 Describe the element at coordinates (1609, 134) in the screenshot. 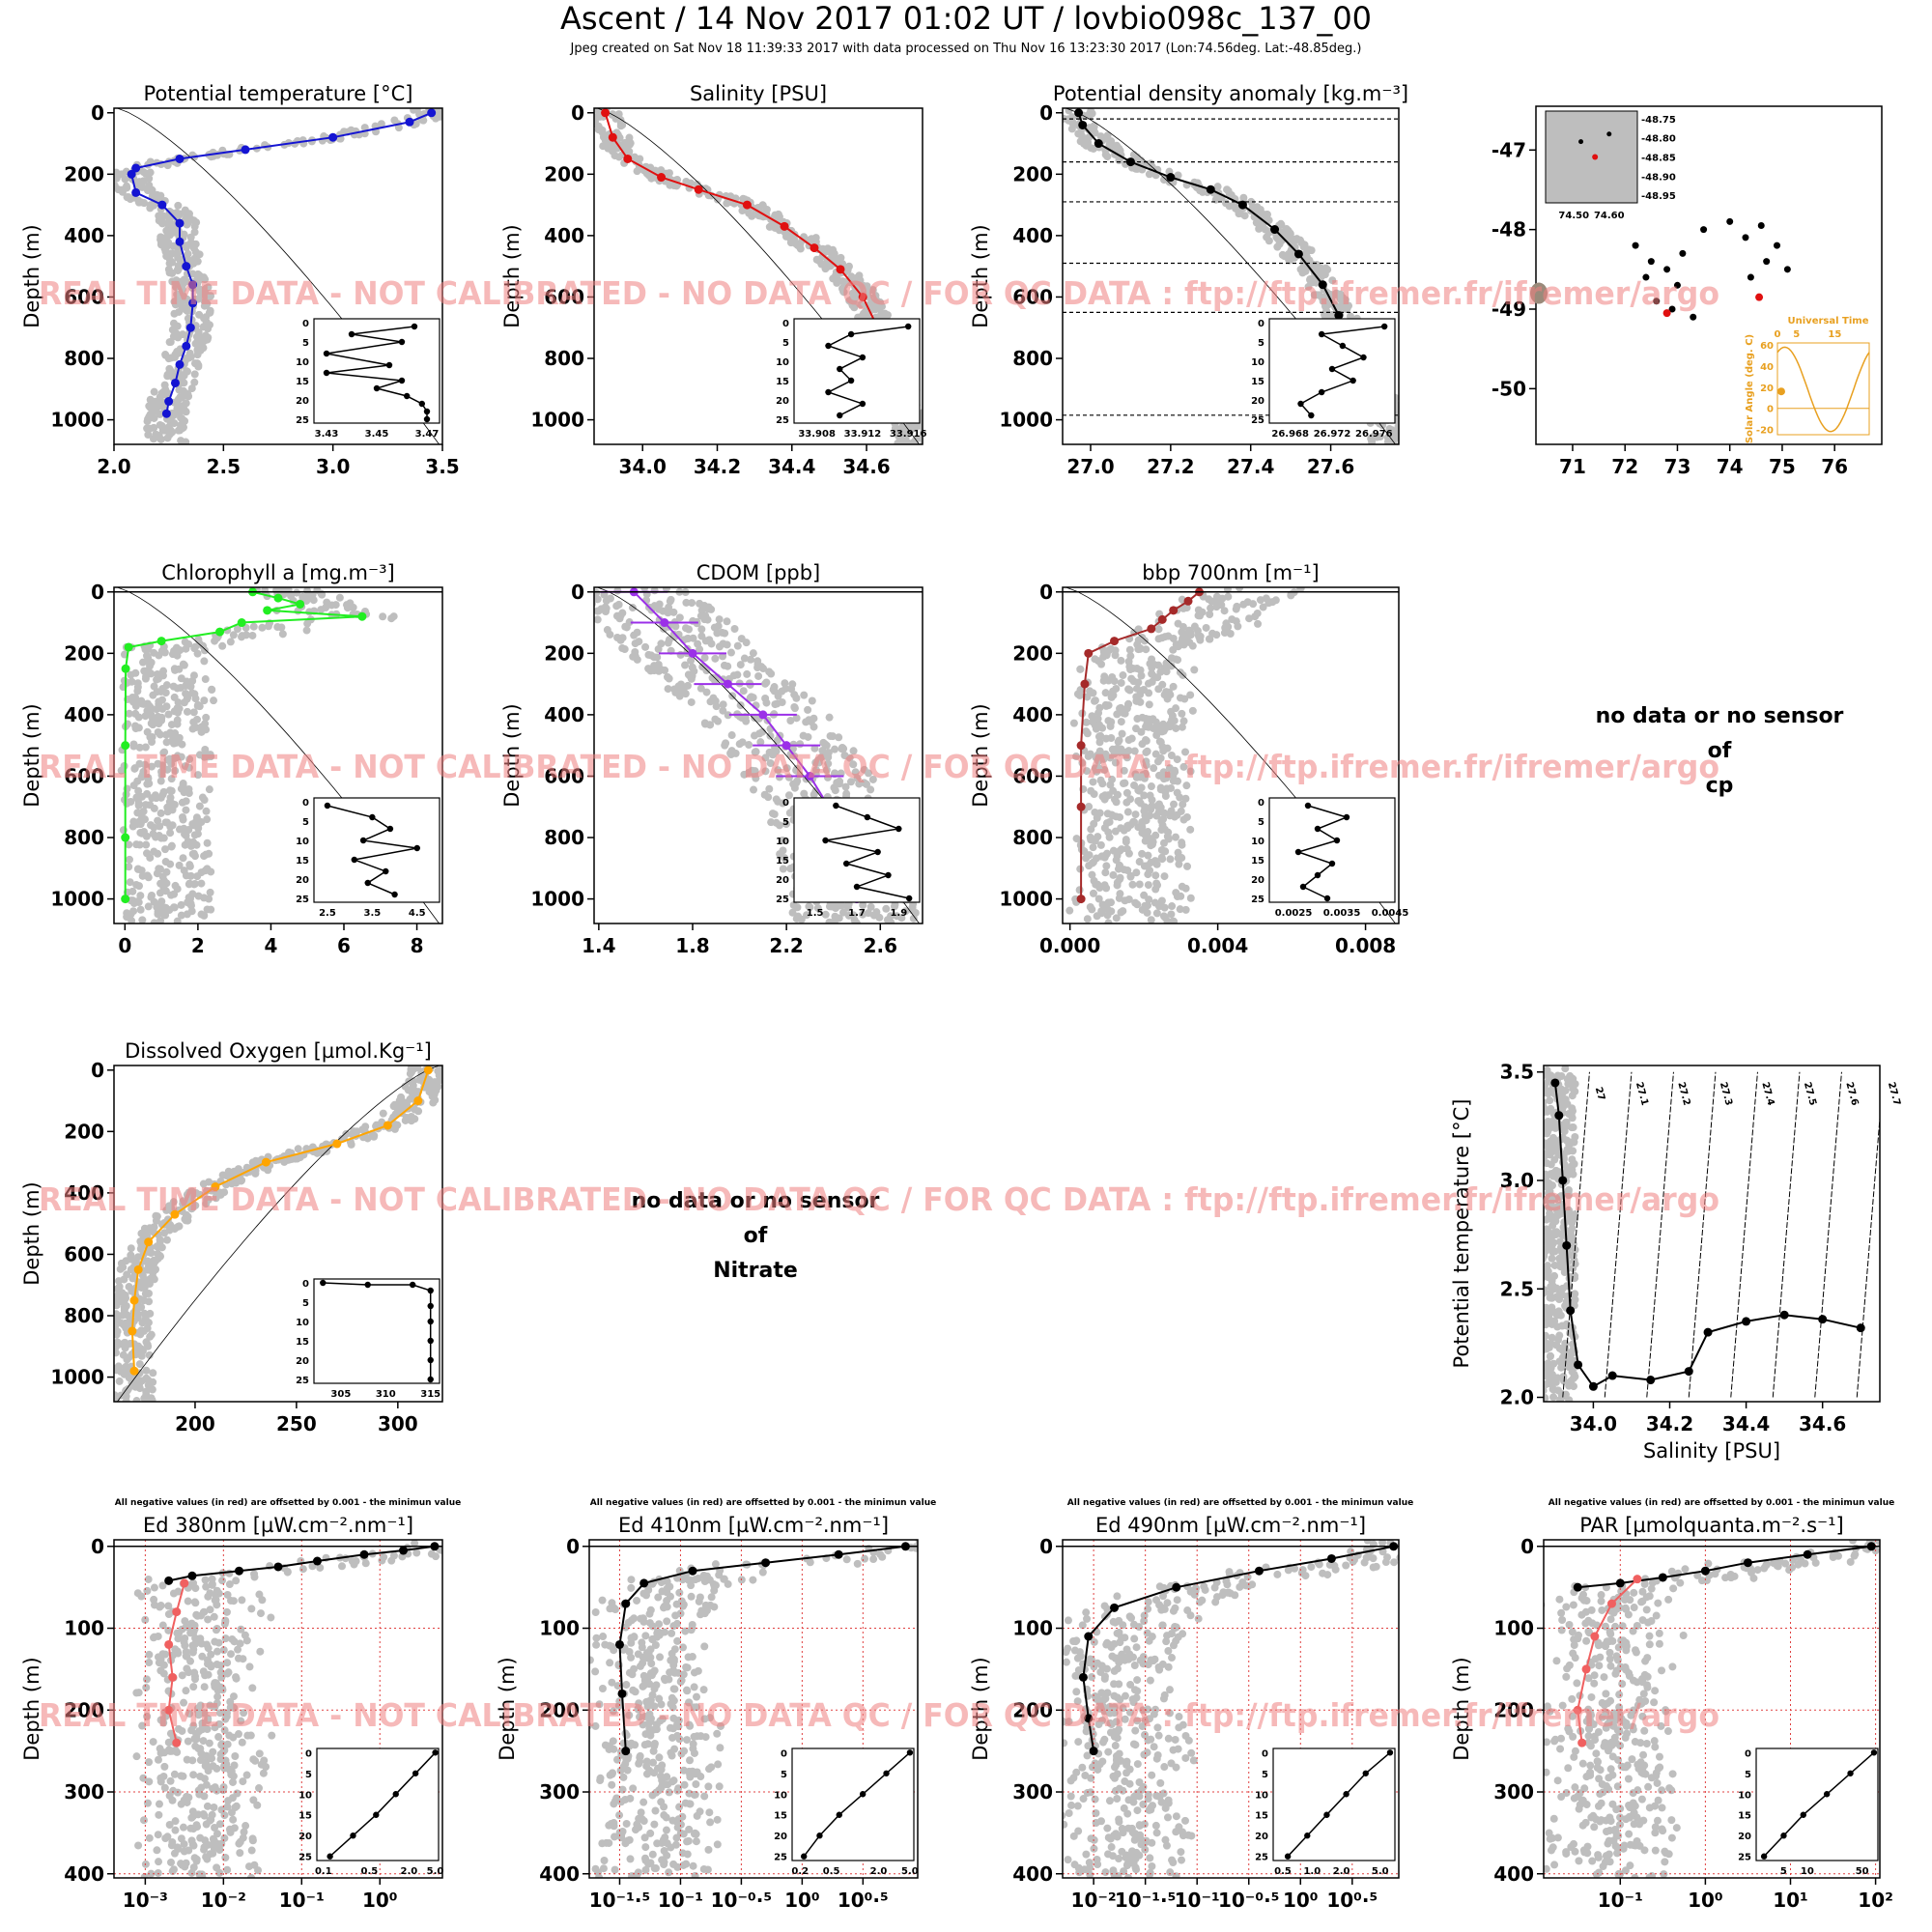

I see `map-zoom-point` at that location.